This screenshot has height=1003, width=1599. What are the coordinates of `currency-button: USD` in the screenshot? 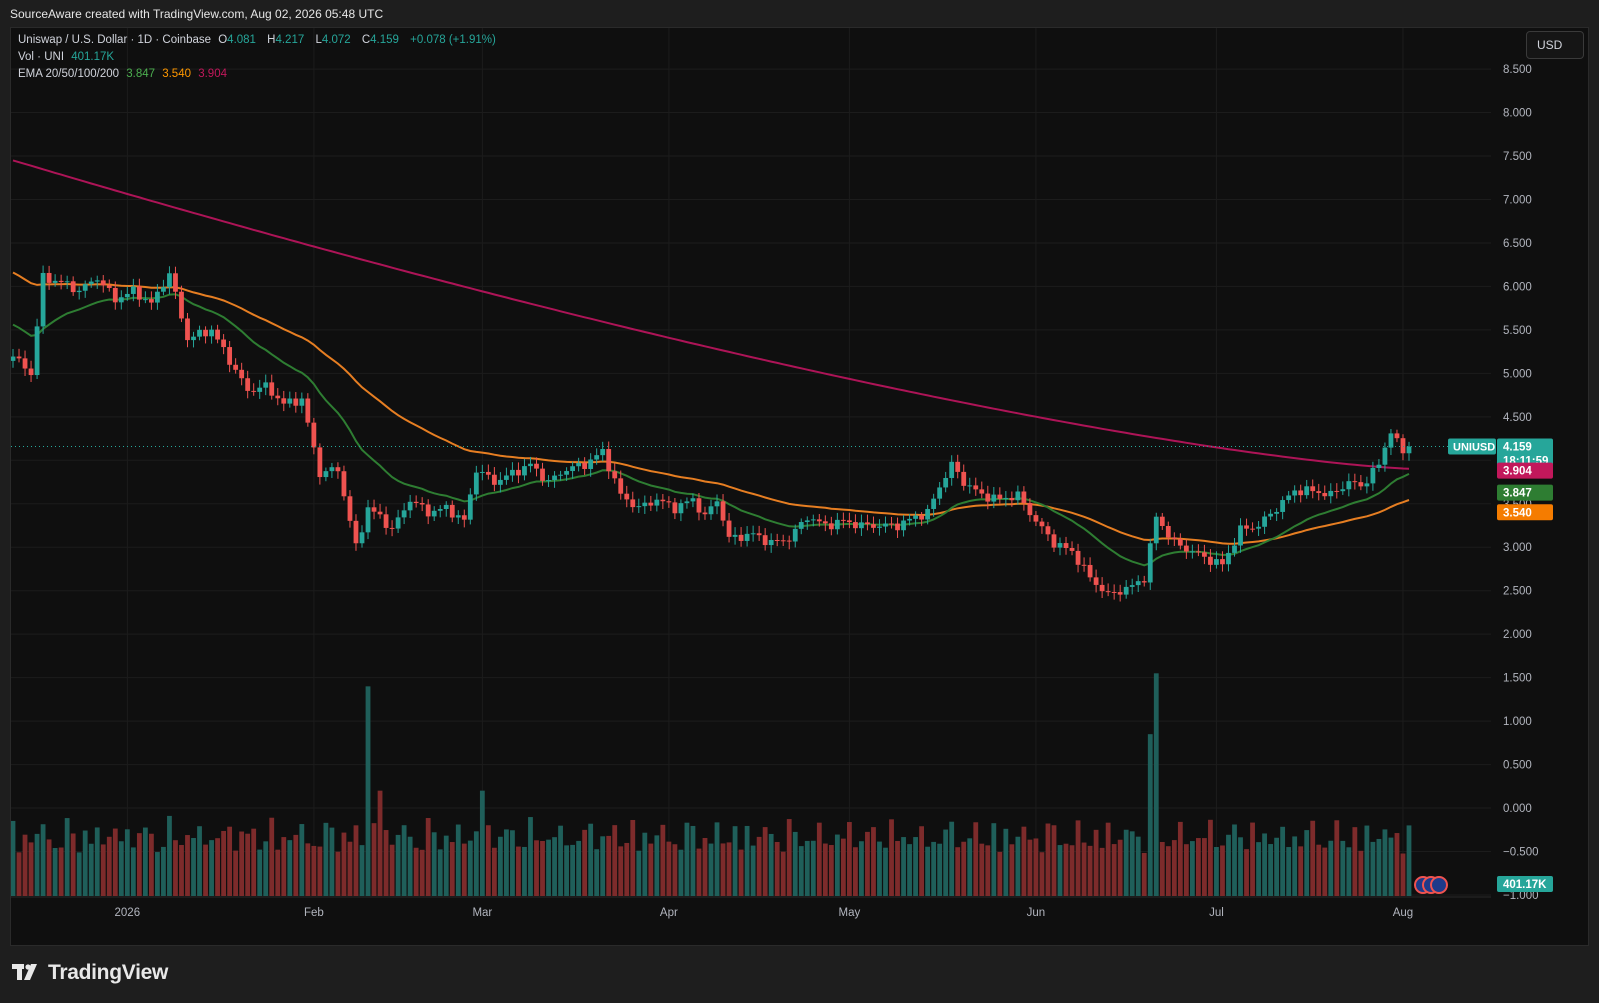 It's located at (1555, 45).